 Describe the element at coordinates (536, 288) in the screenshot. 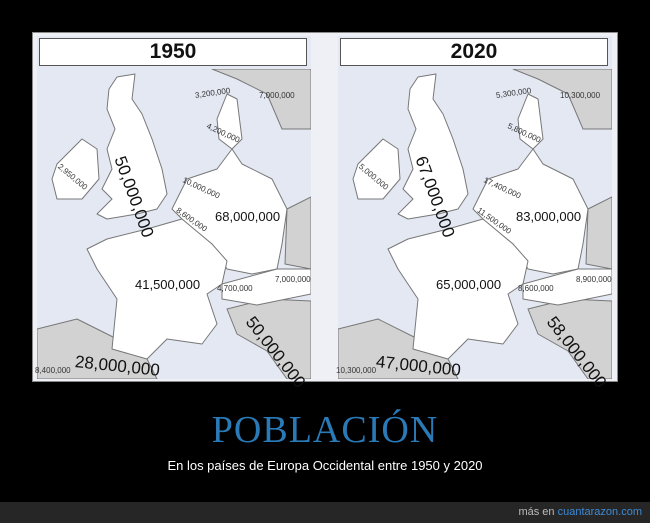

I see `population-label-switzerland: 8,600,000` at that location.